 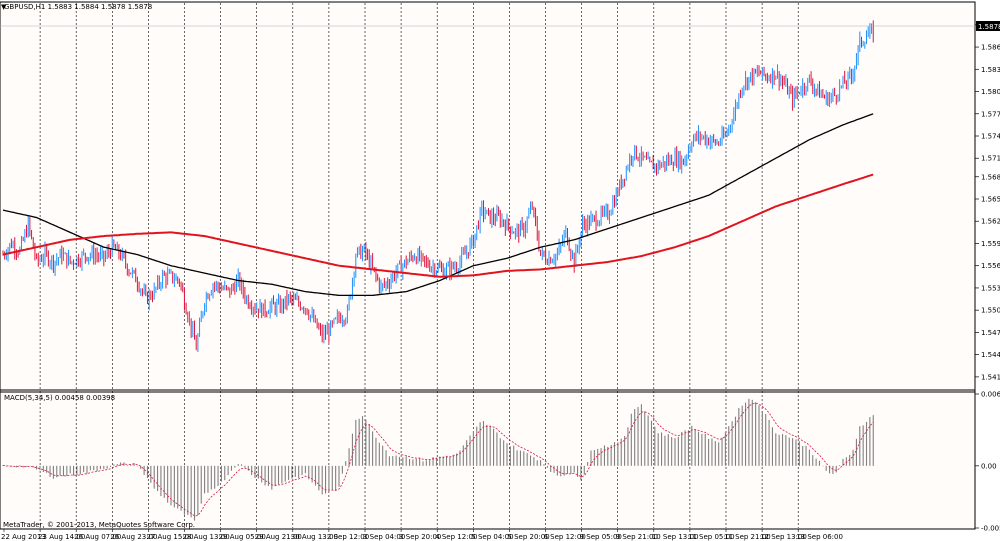 I want to click on macd-tick-label: -0.00553, so click(x=990, y=529).